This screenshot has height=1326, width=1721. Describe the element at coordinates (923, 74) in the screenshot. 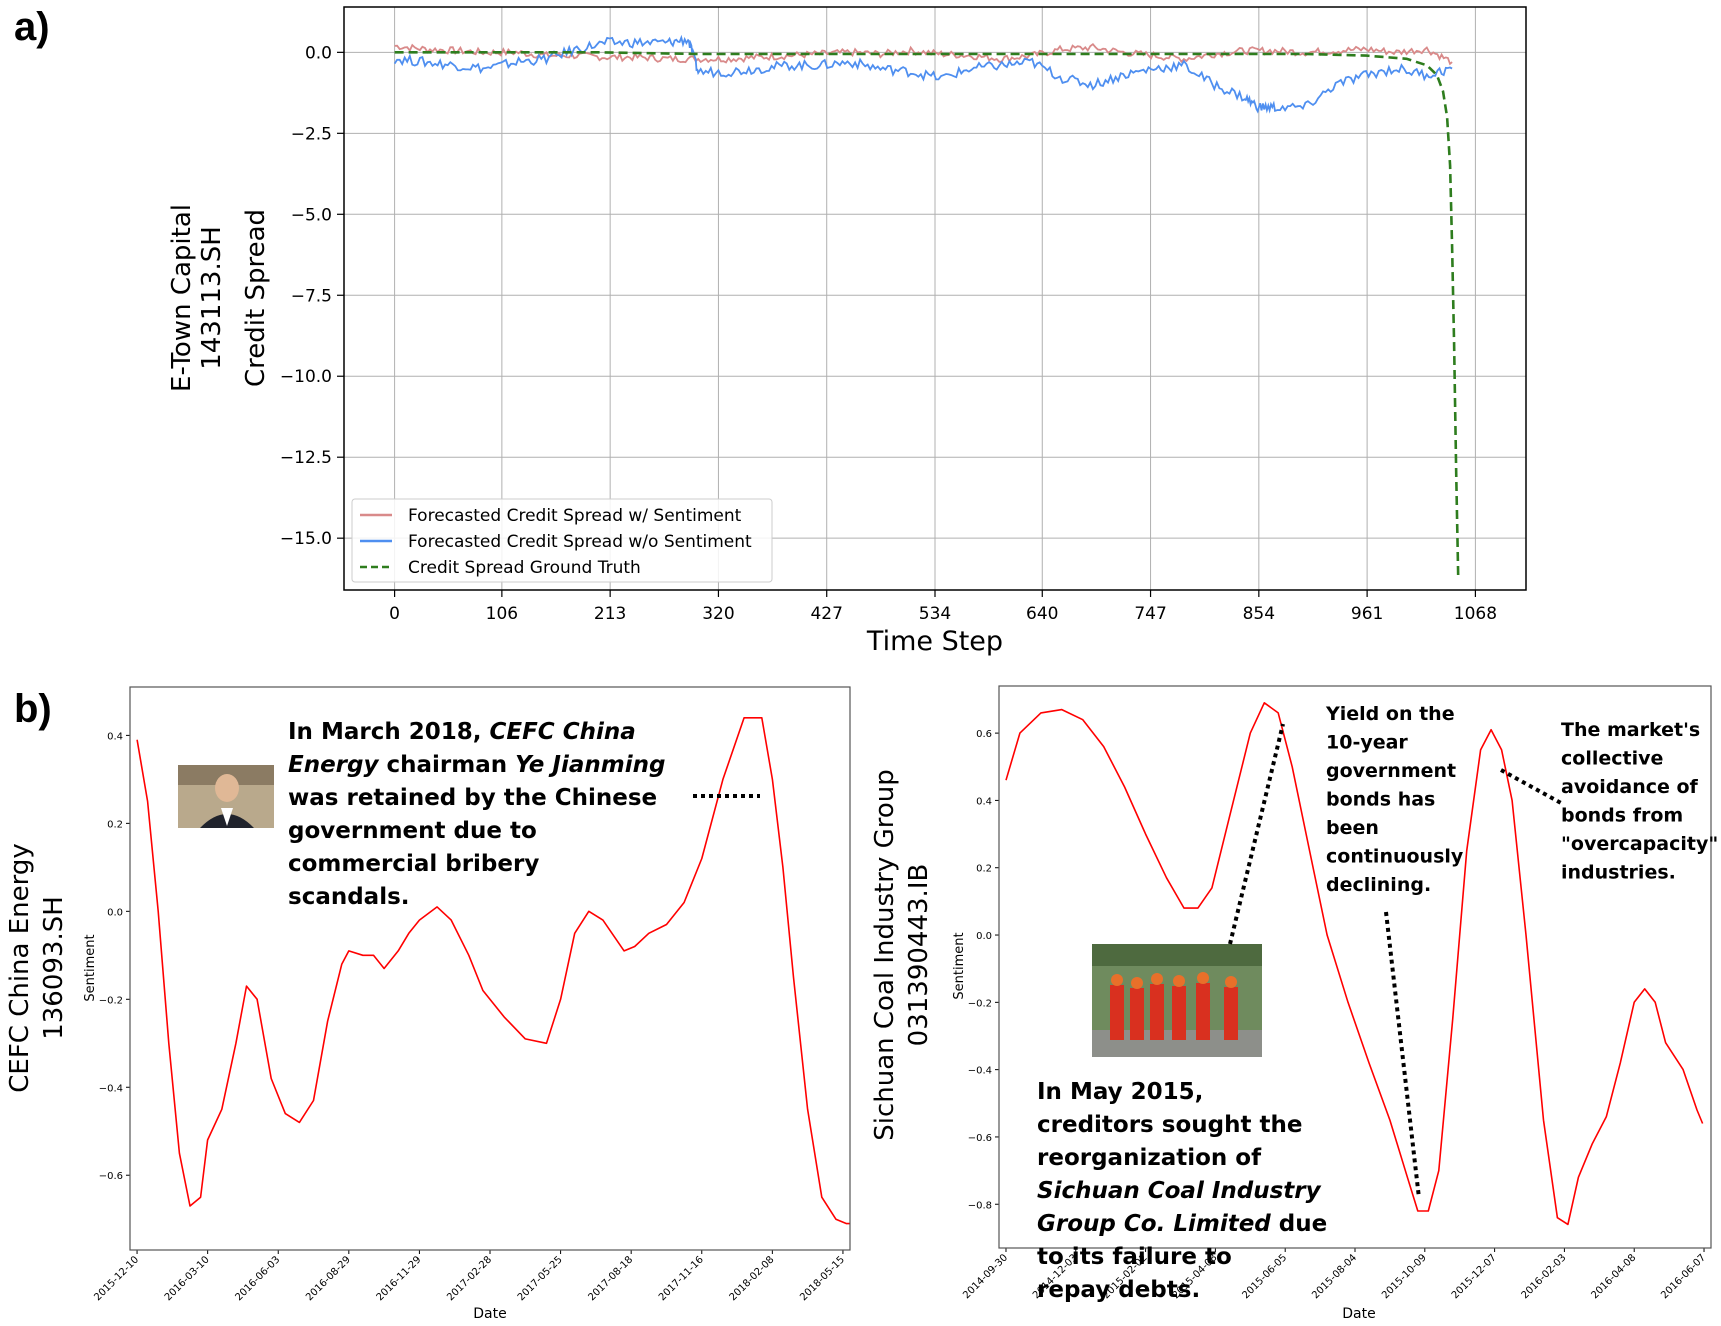

I see `series-without-sentiment` at that location.